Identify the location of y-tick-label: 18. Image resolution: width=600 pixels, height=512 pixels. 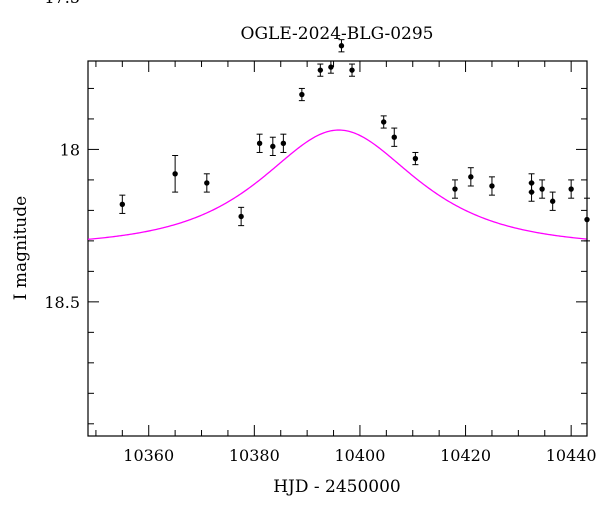
(70, 149).